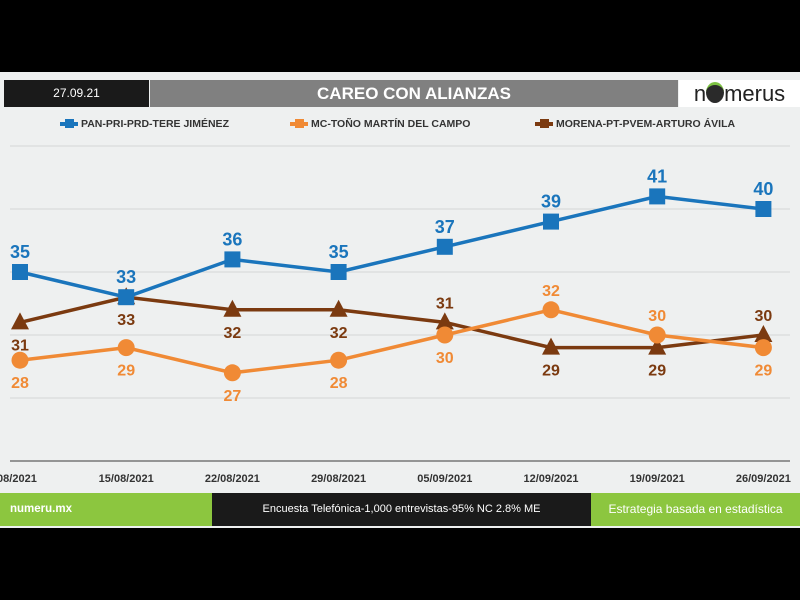  What do you see at coordinates (657, 479) in the screenshot?
I see `x-tick-label: 19/09/2021` at bounding box center [657, 479].